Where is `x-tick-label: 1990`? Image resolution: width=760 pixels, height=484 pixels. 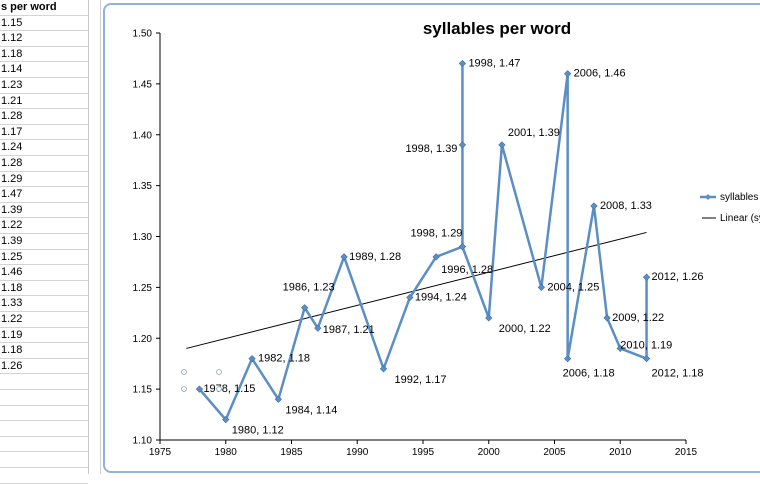 x-tick-label: 1990 is located at coordinates (357, 452).